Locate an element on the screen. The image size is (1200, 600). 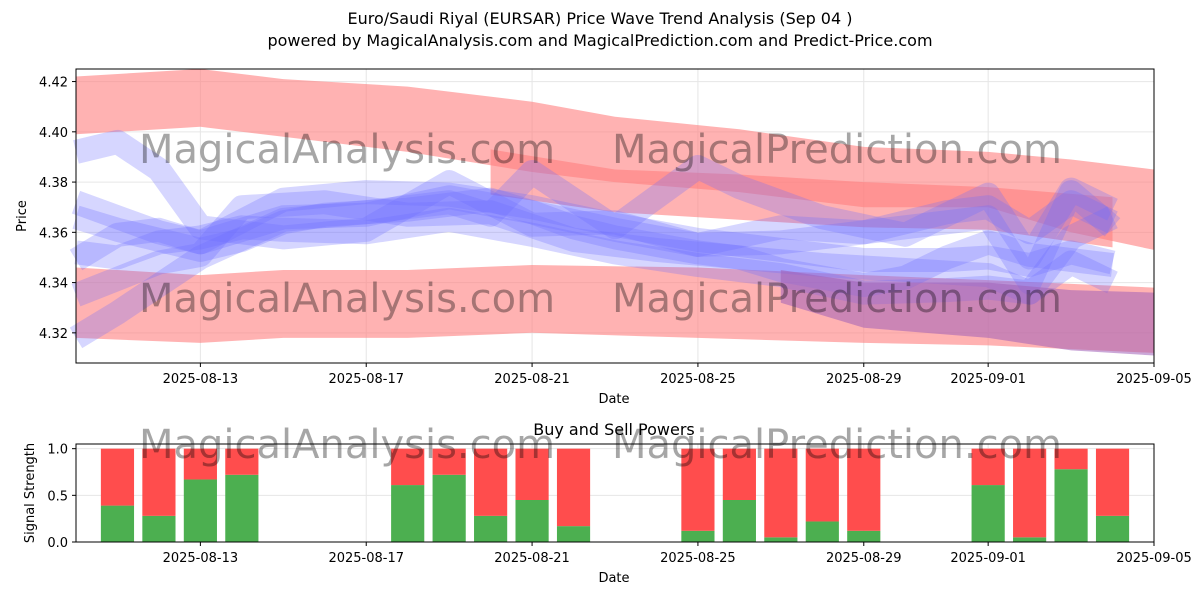
price-y-ticks: 4.32 4.34 4.36 4.38 4.40 4.42 is located at coordinates (57, 209).